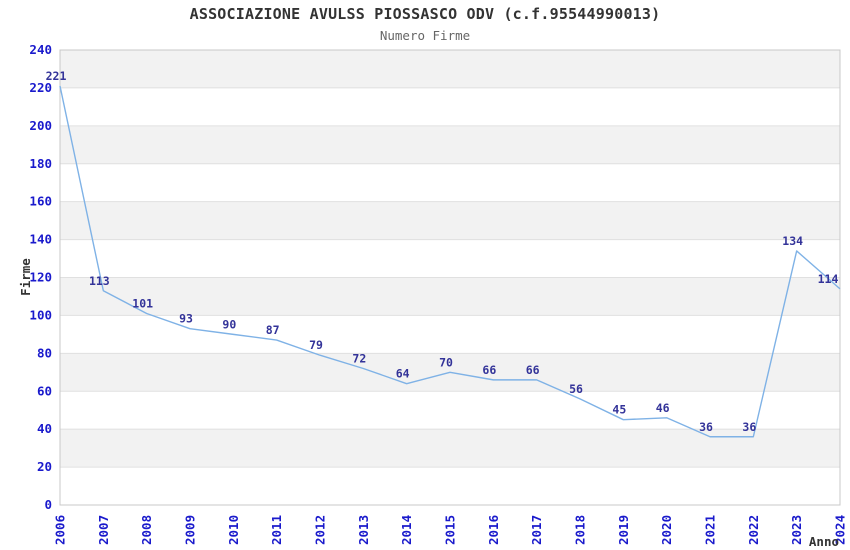 The height and width of the screenshot is (550, 850). I want to click on y-tick-label: 80, so click(44, 352).